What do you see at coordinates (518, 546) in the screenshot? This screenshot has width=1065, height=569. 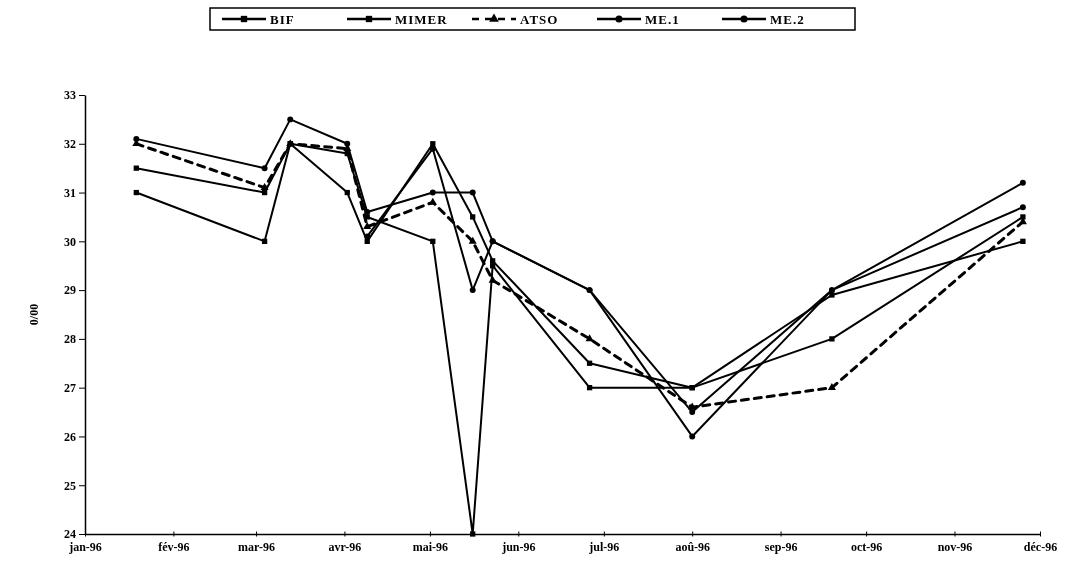 I see `x-tick-label: jun-96` at bounding box center [518, 546].